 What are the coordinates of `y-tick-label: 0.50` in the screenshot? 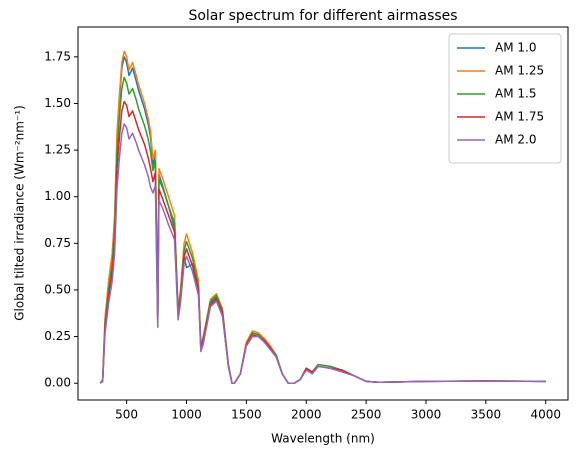 It's located at (57, 289).